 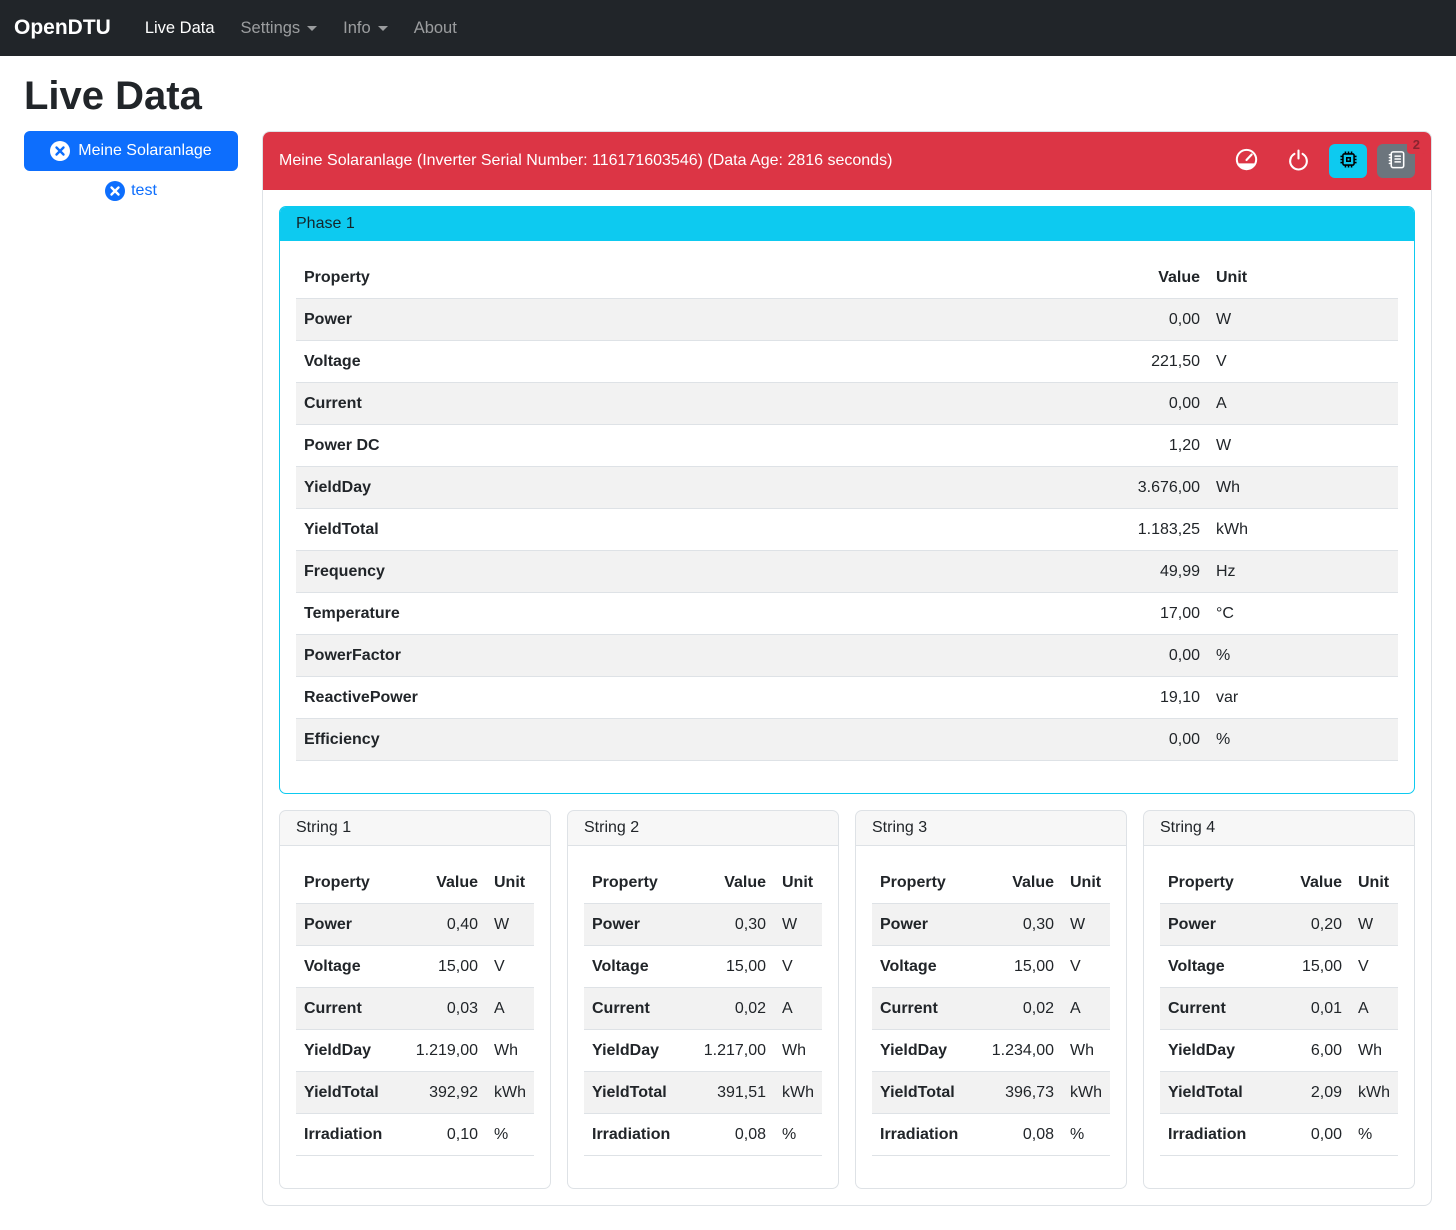 I want to click on table-row: Current 0,01 A, so click(x=1279, y=1008).